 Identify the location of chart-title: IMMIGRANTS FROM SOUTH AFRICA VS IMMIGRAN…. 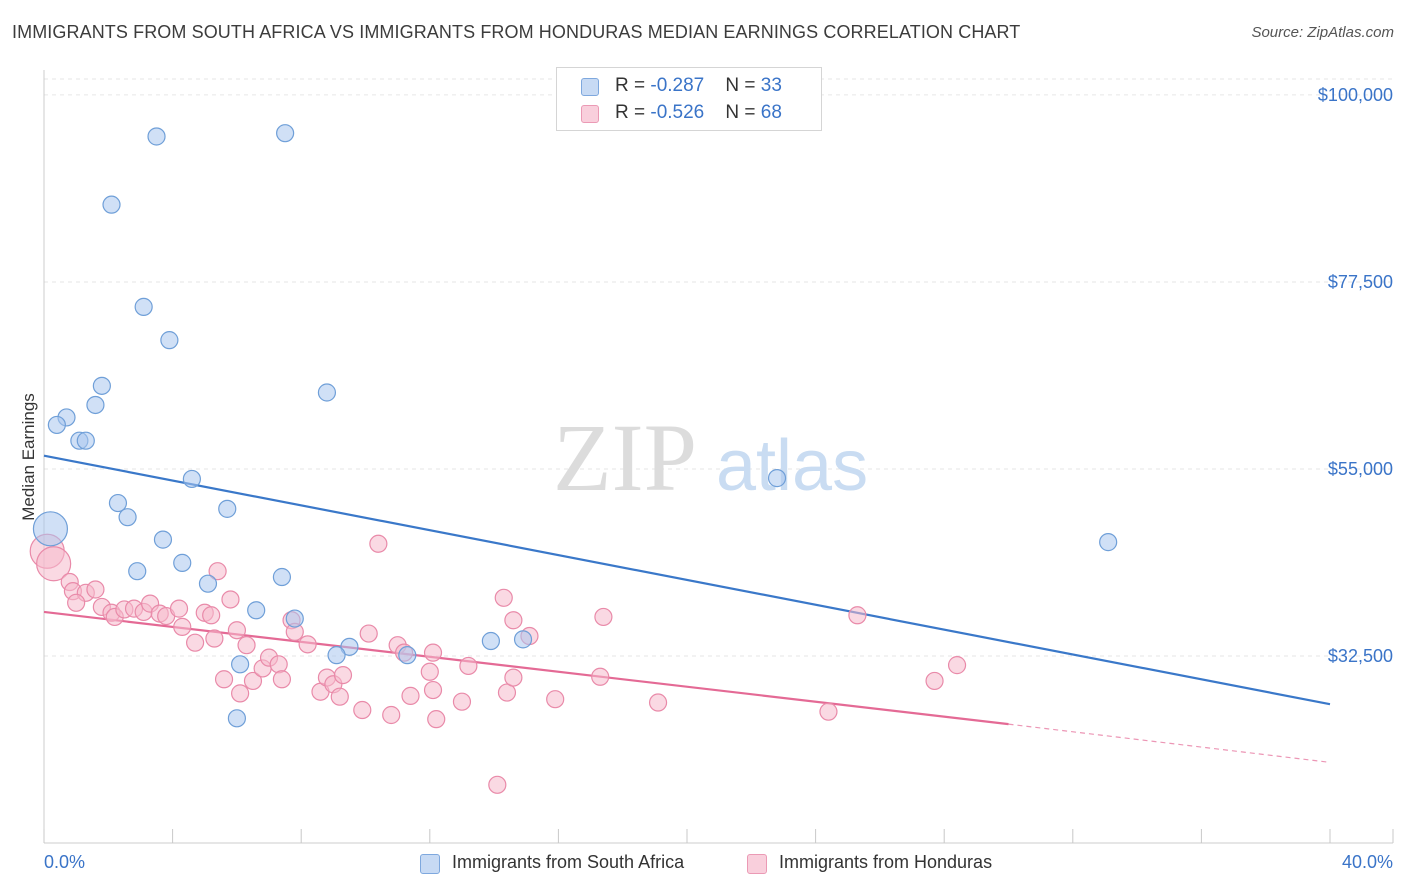
(516, 32).